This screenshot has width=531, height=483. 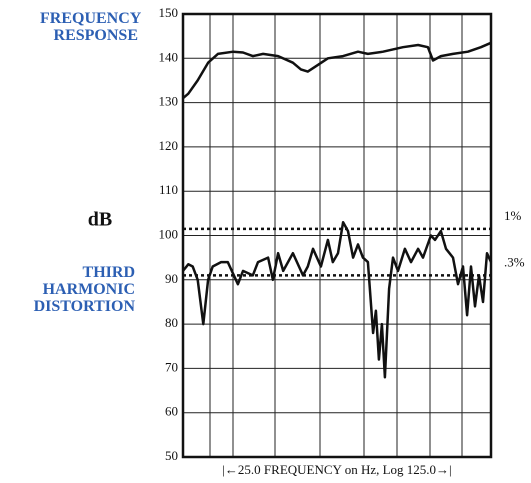 I want to click on x-axis-label: |←25.0 FREQUENCY on Hz, Log 125.0→|, so click(x=336, y=469).